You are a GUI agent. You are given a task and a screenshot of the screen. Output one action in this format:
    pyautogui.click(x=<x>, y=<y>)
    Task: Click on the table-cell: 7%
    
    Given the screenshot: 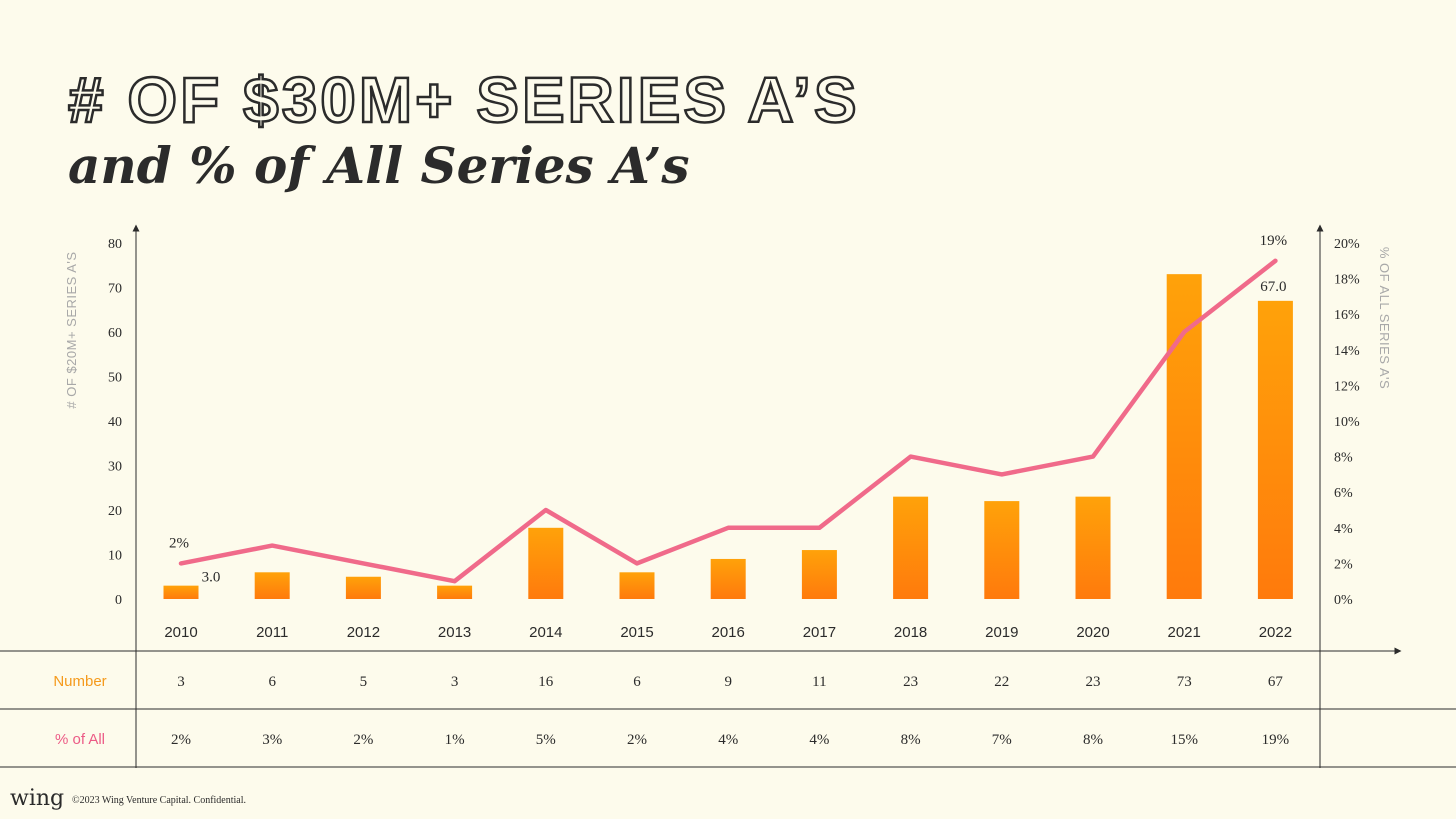 What is the action you would take?
    pyautogui.click(x=1002, y=740)
    